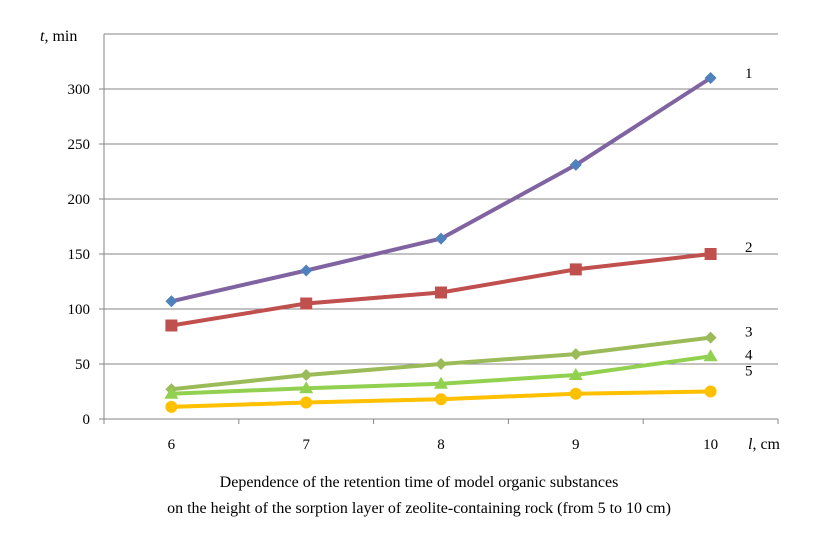  I want to click on series-label: 3, so click(749, 333).